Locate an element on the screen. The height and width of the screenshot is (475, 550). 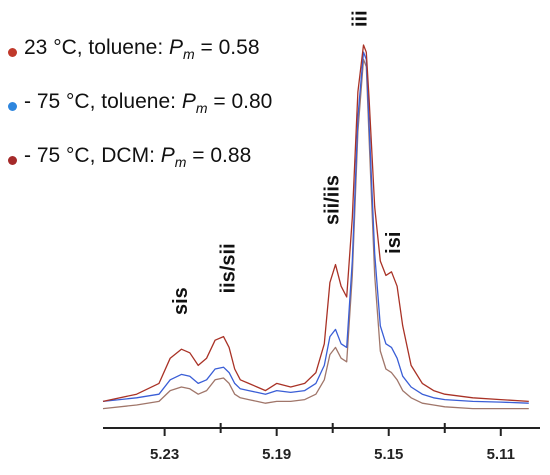
peak-label: iis/sii is located at coordinates (229, 268).